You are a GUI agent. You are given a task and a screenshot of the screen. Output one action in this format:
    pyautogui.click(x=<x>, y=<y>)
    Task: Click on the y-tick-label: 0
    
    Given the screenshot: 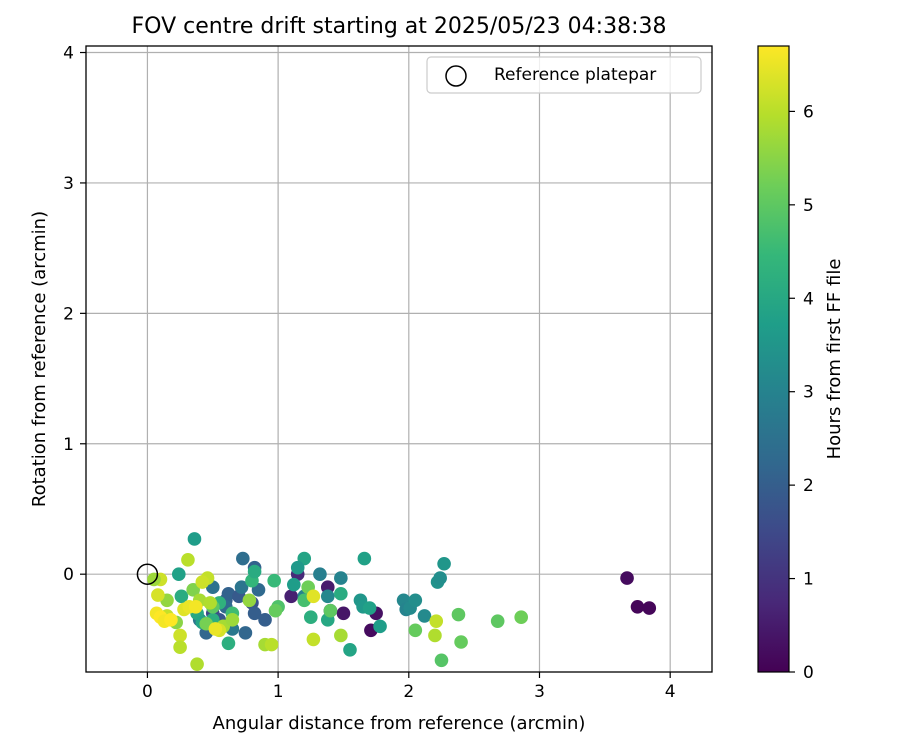 What is the action you would take?
    pyautogui.click(x=68, y=575)
    